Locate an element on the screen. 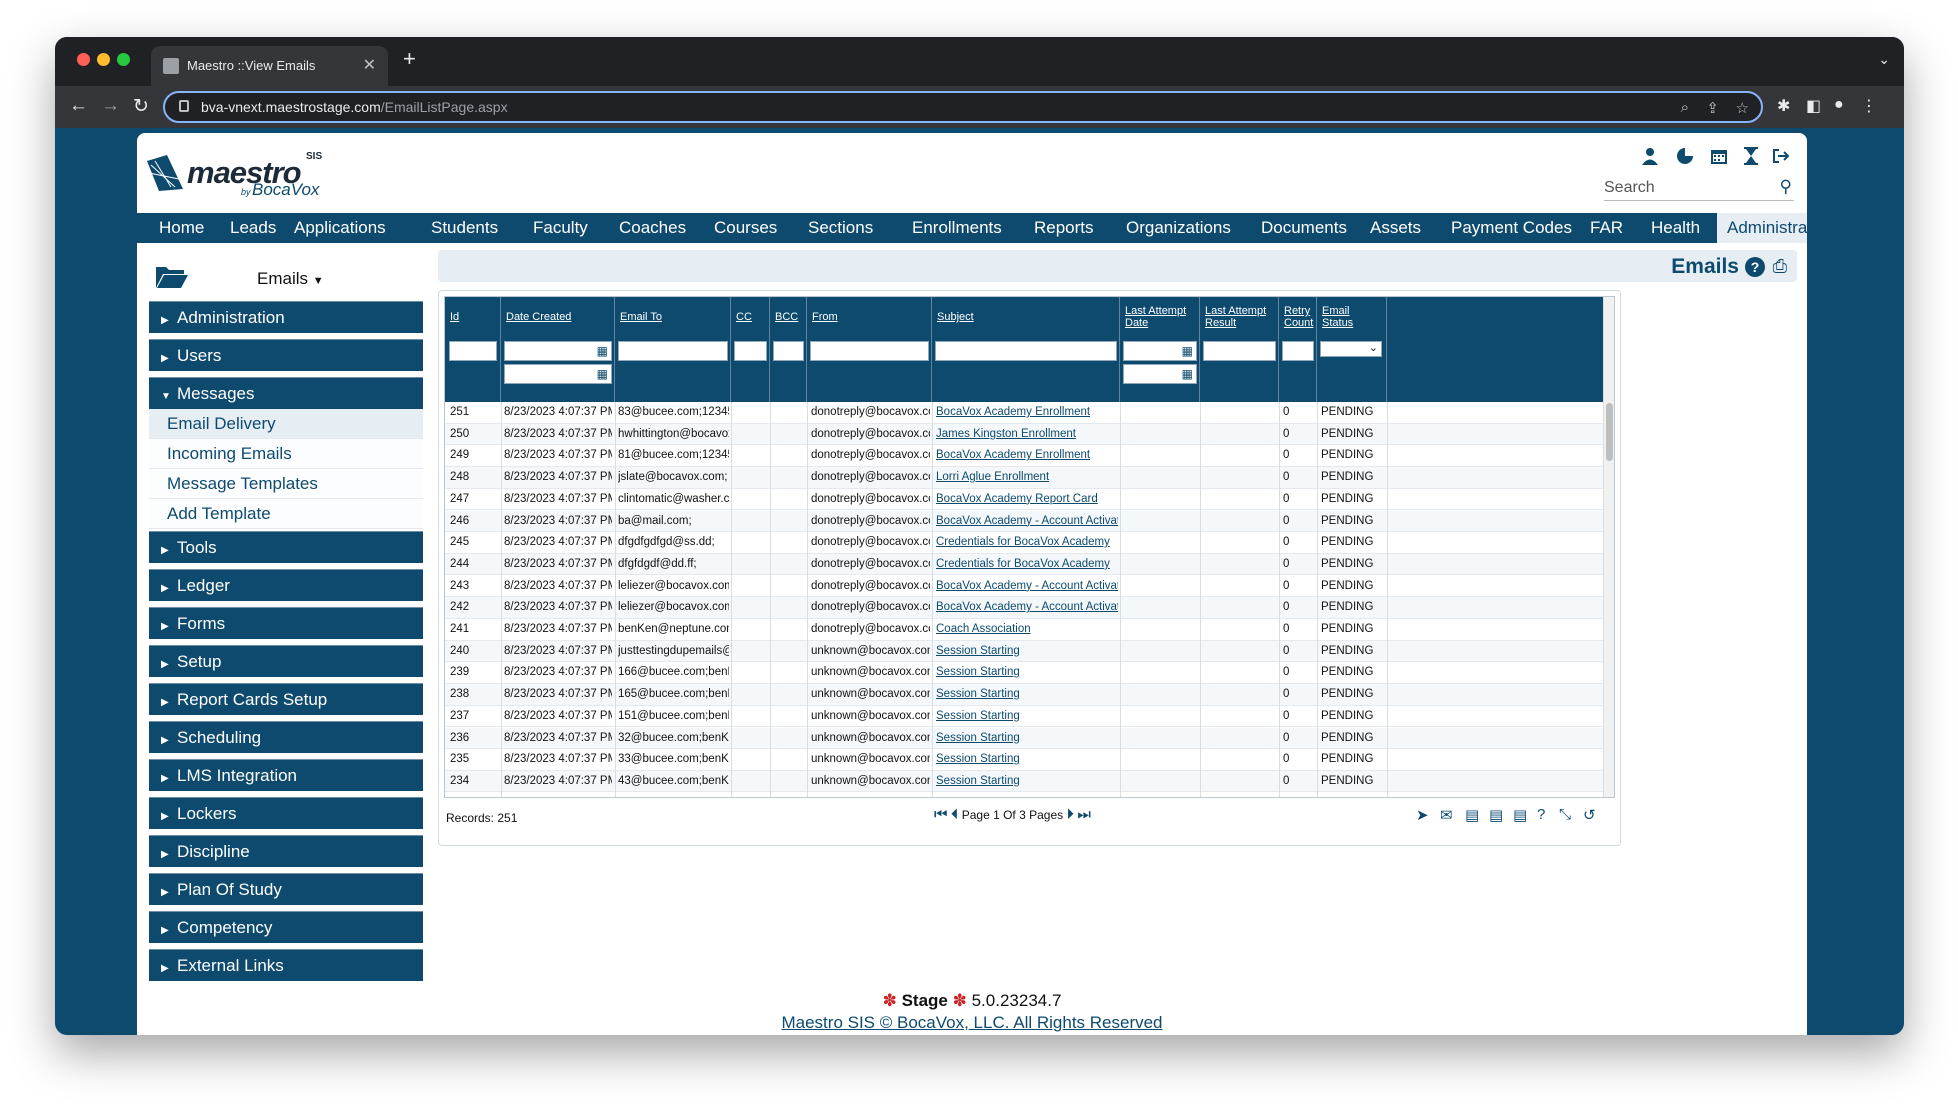  envelope-icon: ✉ is located at coordinates (1446, 815).